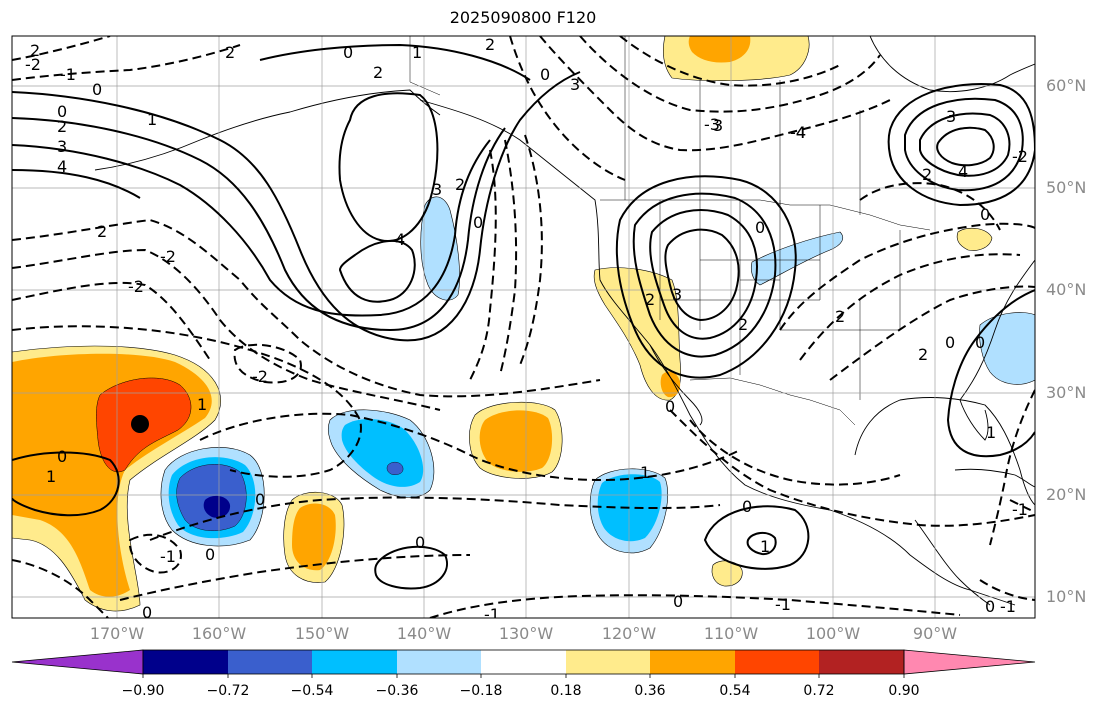  Describe the element at coordinates (62, 146) in the screenshot. I see `clabel-3-a: 3` at that location.